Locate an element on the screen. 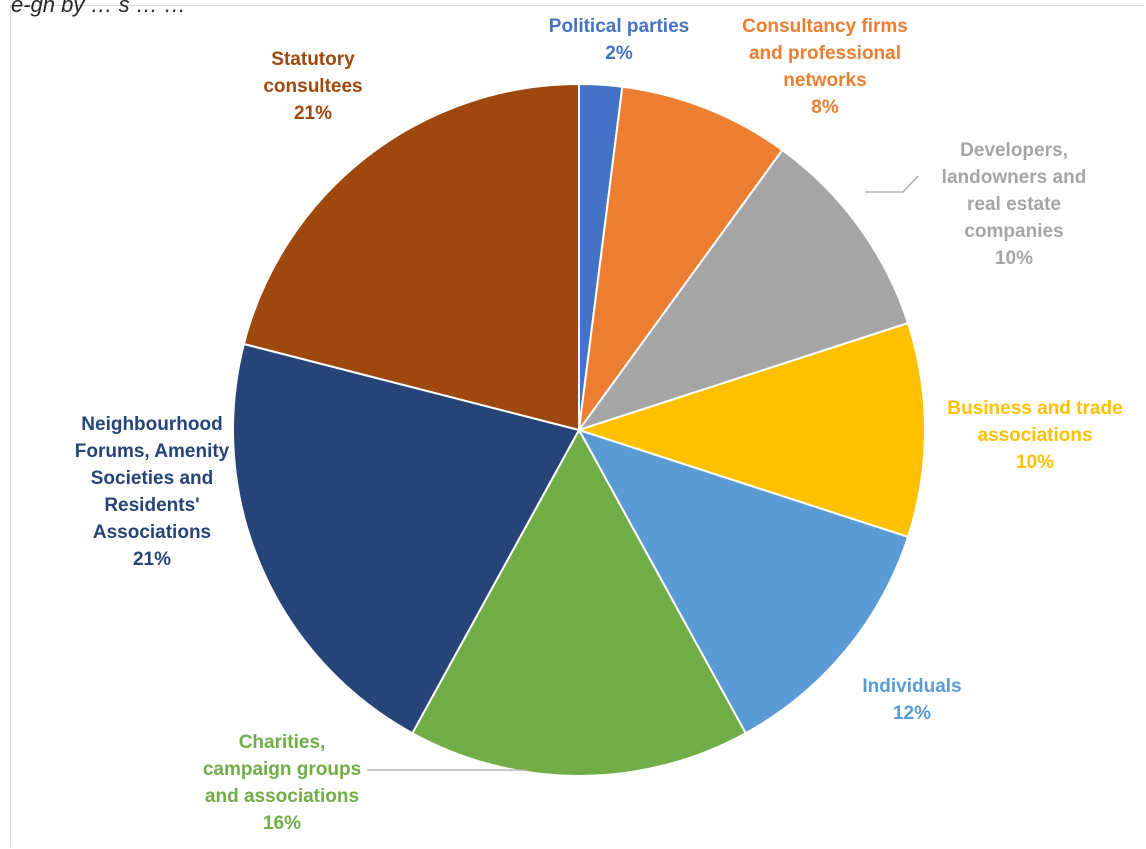 The width and height of the screenshot is (1146, 849). slice-label-line: 2% is located at coordinates (619, 53).